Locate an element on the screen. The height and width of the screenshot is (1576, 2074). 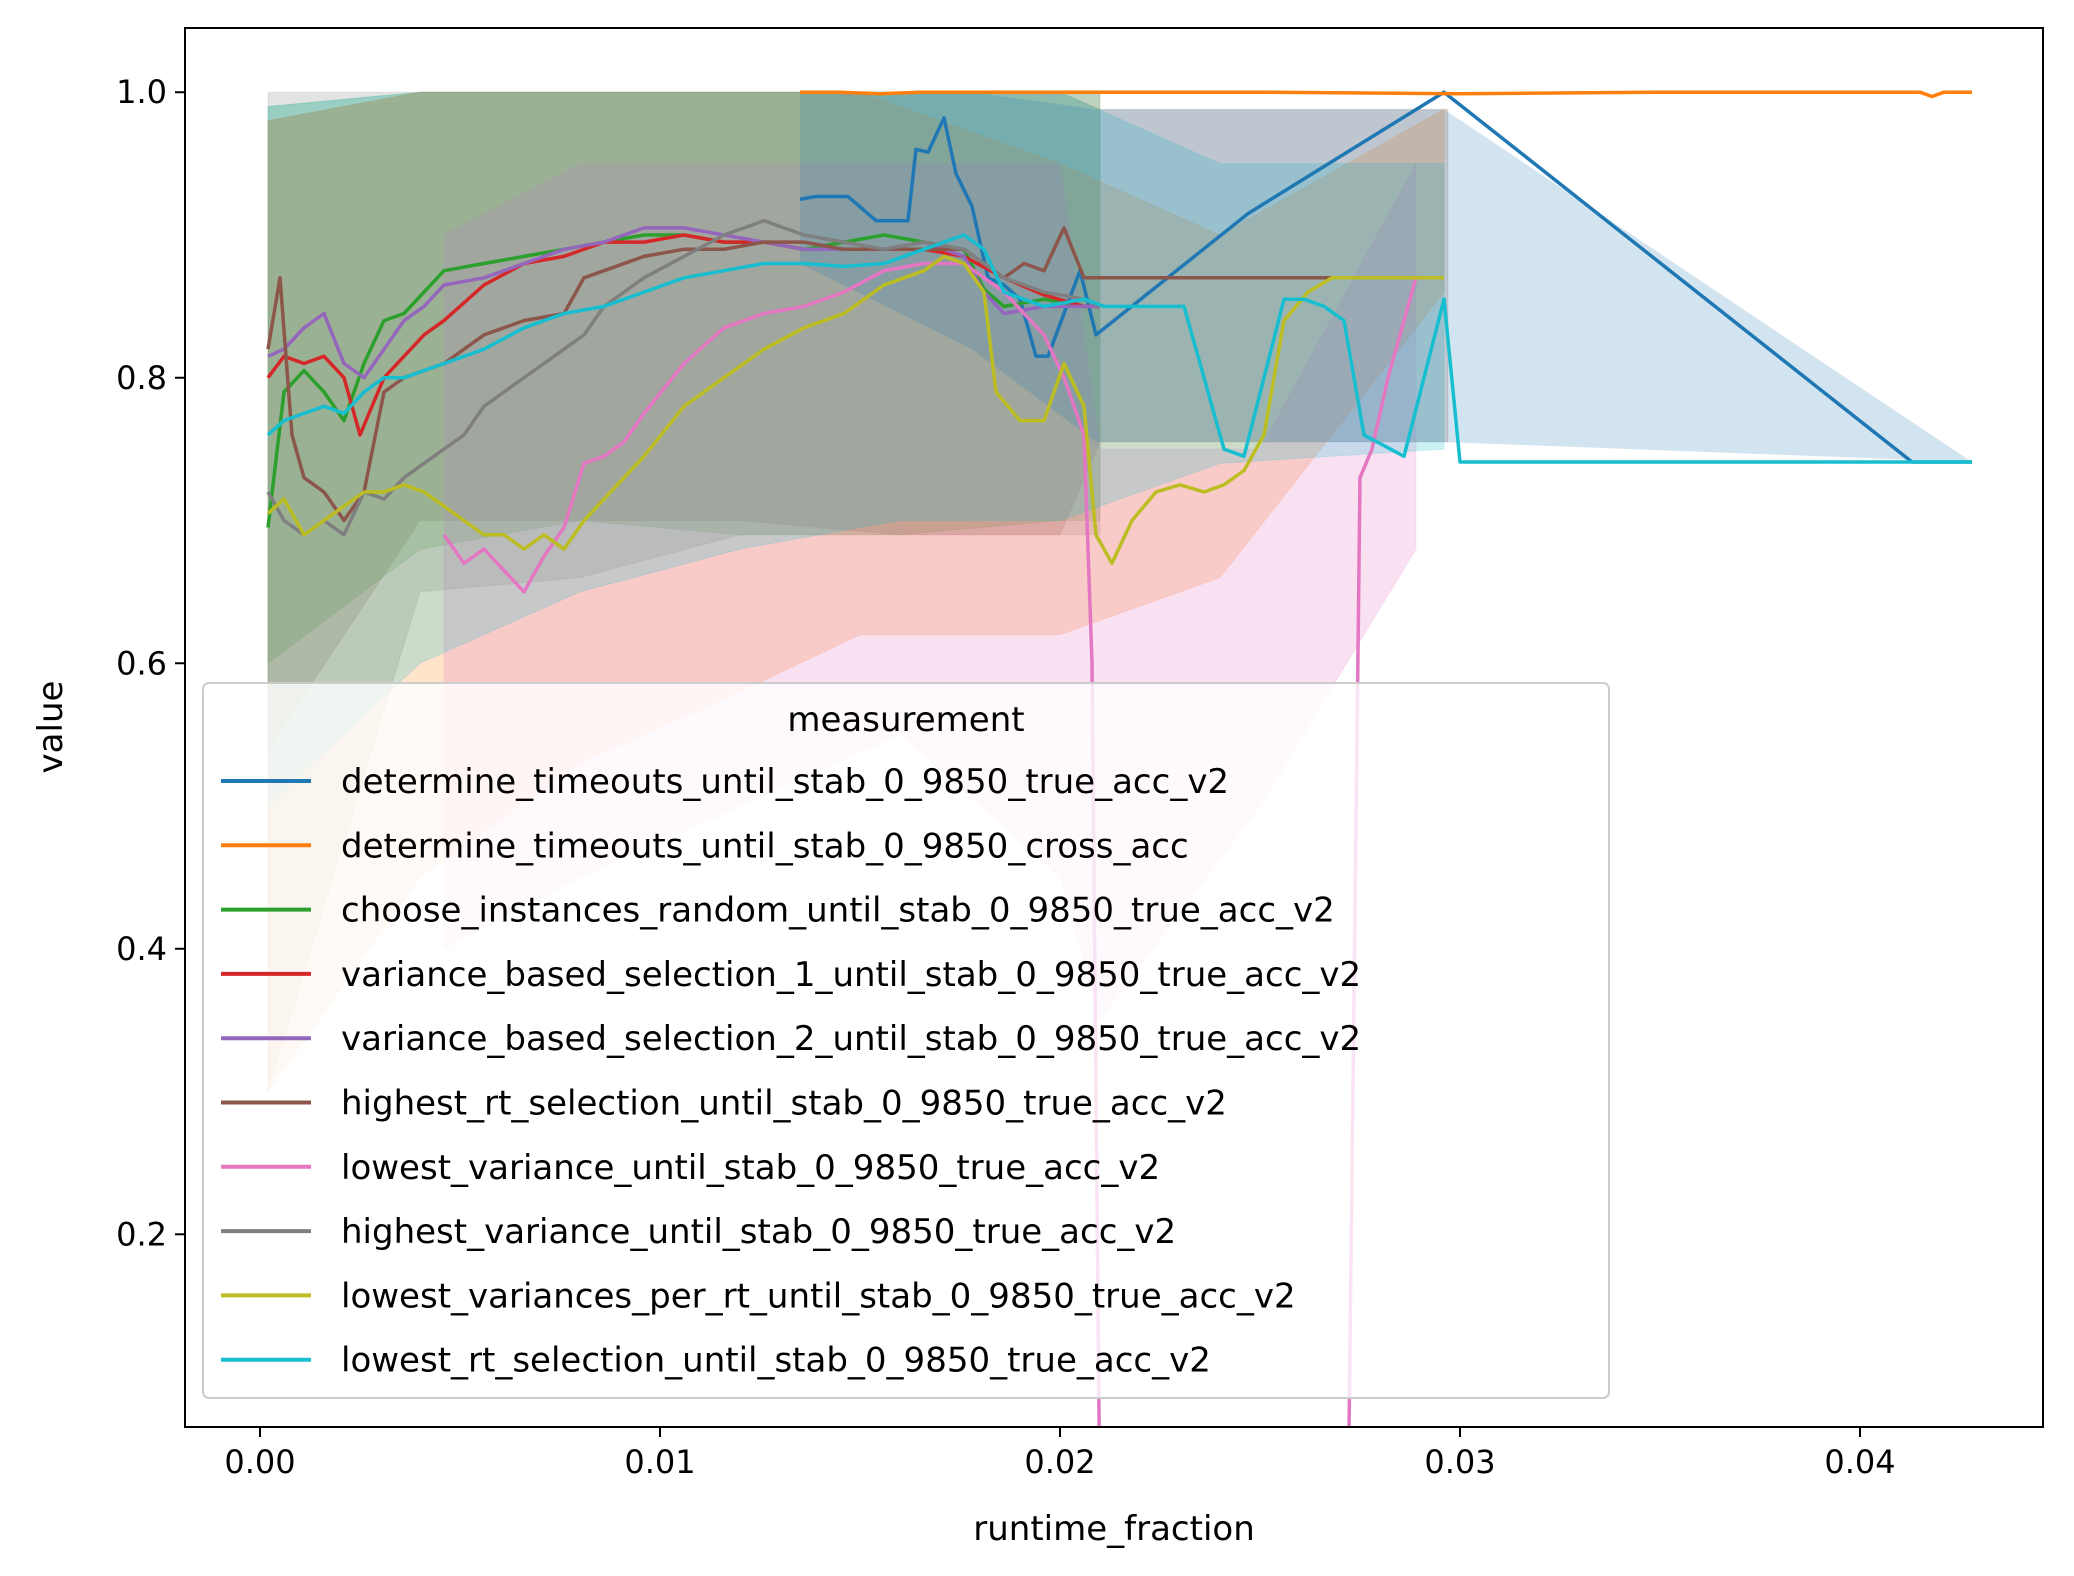
legend-title: measurement is located at coordinates (905, 720).